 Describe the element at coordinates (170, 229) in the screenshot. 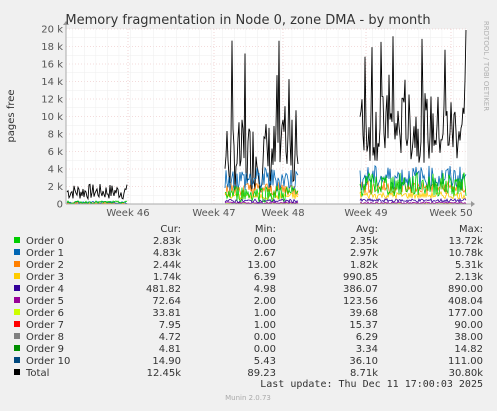

I see `legend-header-cur: Cur:` at that location.